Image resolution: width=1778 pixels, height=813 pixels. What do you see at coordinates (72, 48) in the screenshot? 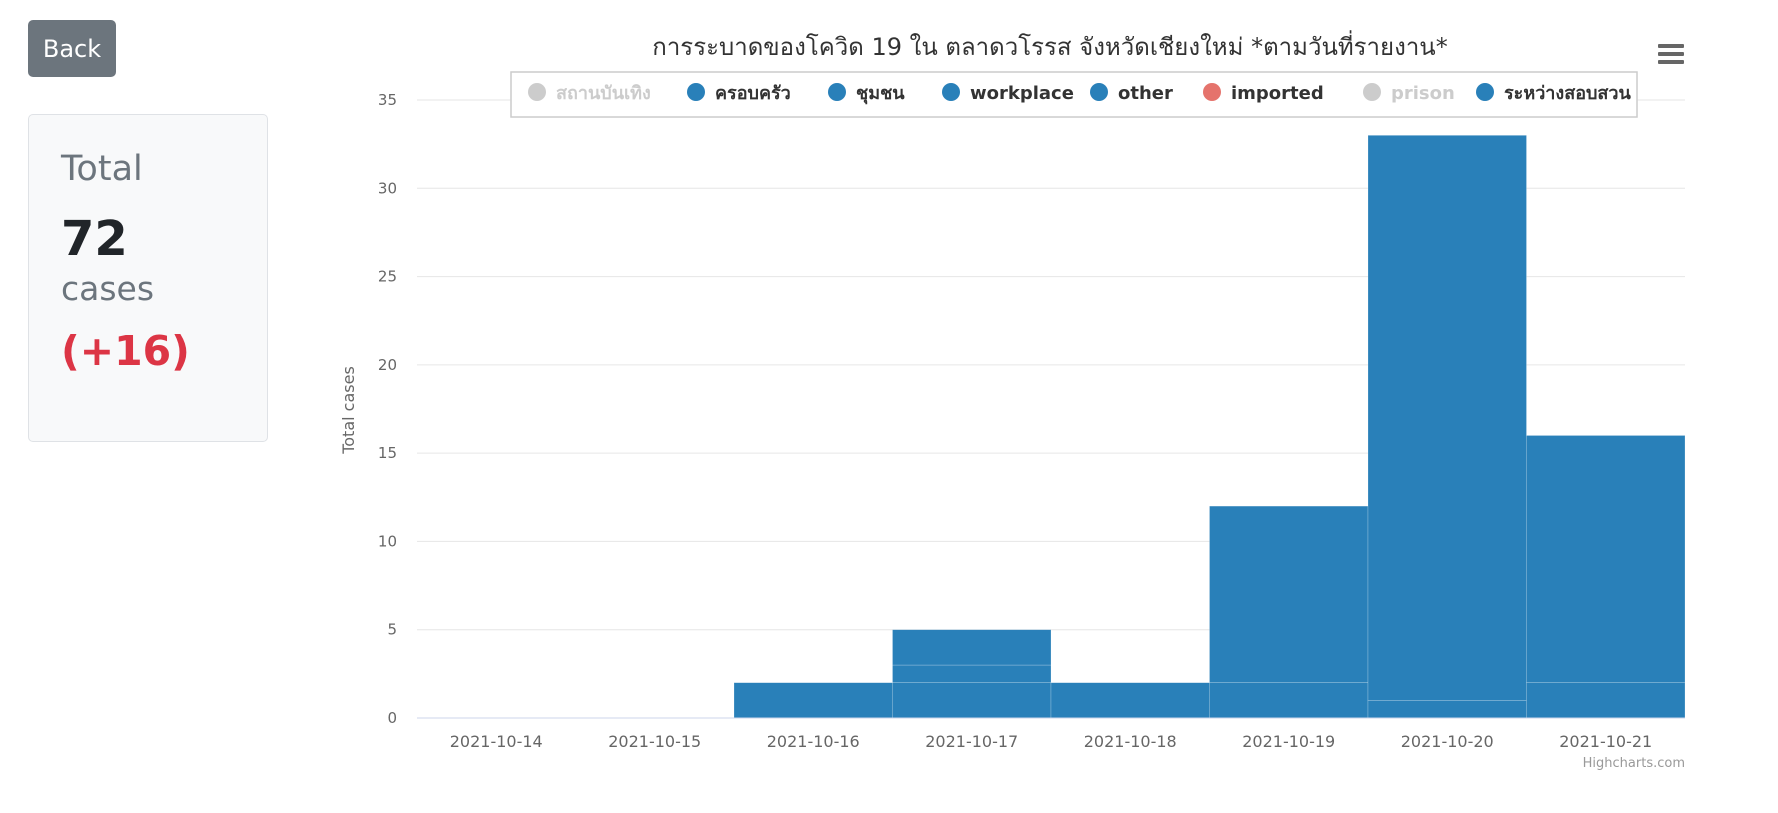
I see `back-button: Back` at bounding box center [72, 48].